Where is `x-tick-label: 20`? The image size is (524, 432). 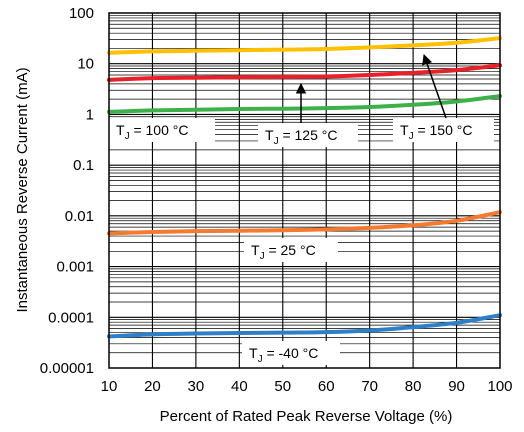 x-tick-label: 20 is located at coordinates (152, 386).